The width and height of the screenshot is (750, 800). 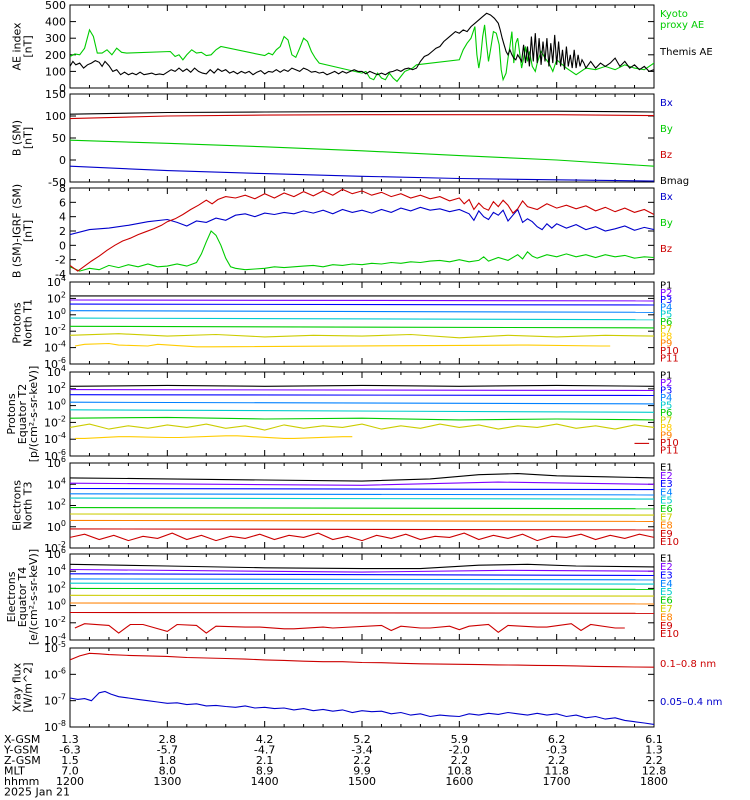 What do you see at coordinates (265, 760) in the screenshot?
I see `orbit-value-z-gsm-2: 2.1` at bounding box center [265, 760].